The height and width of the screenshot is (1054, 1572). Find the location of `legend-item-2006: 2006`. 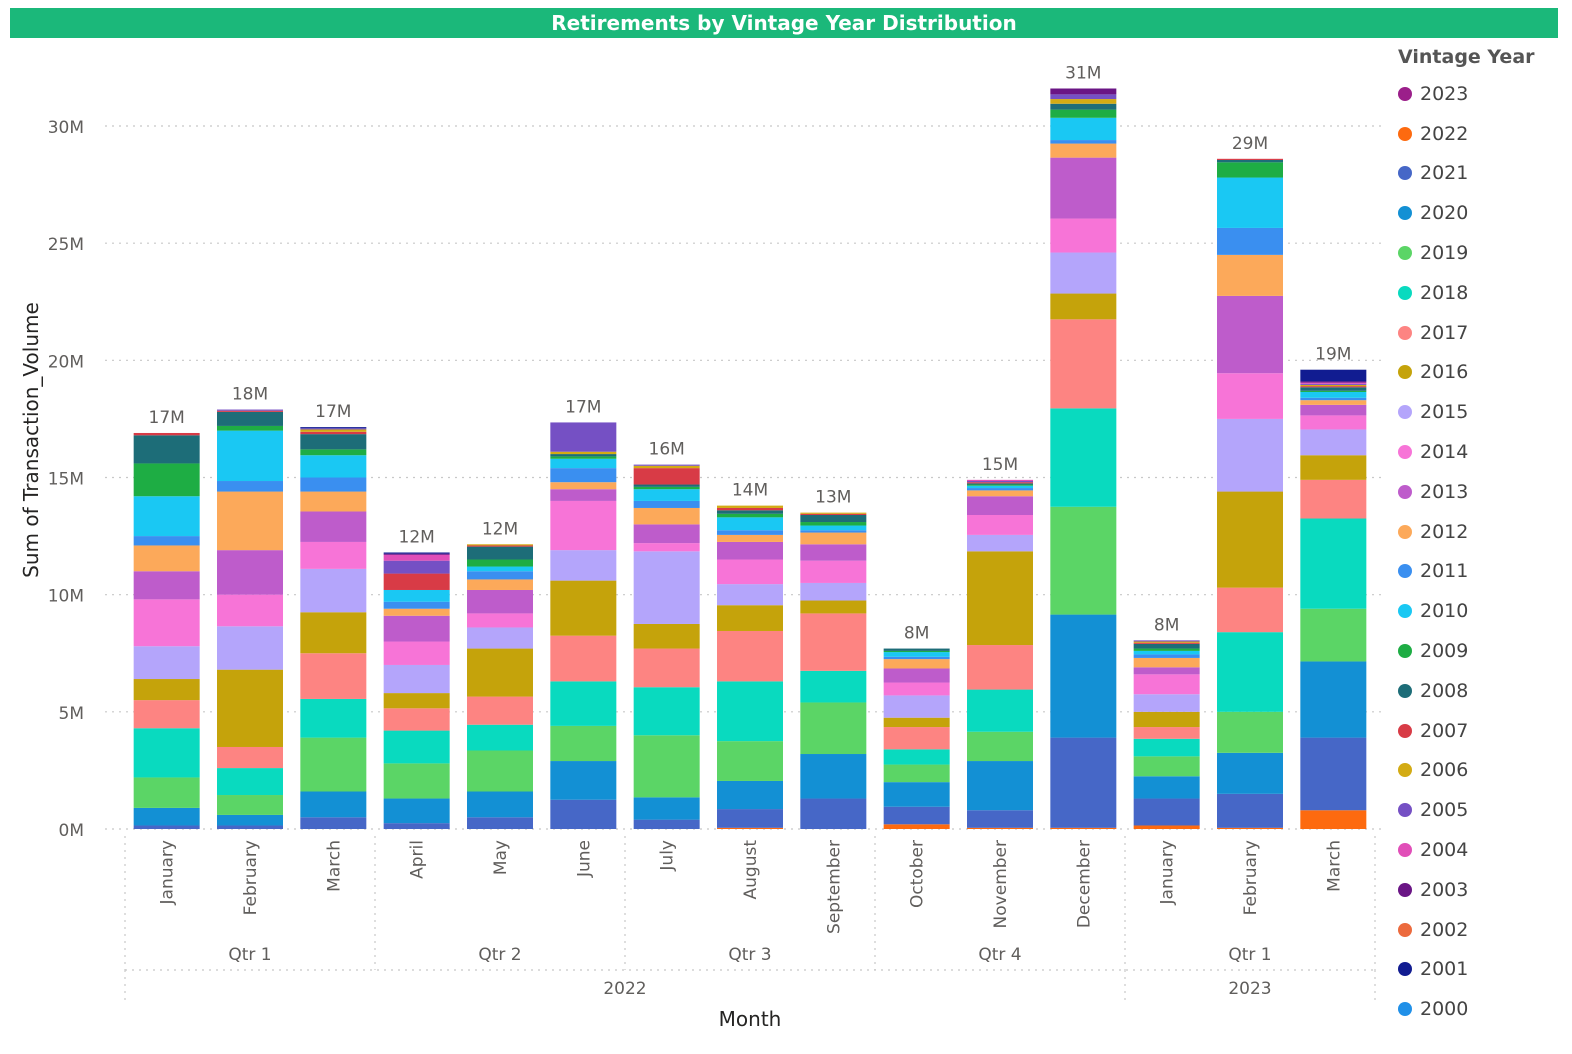

legend-item-2006: 2006 is located at coordinates (1483, 771).